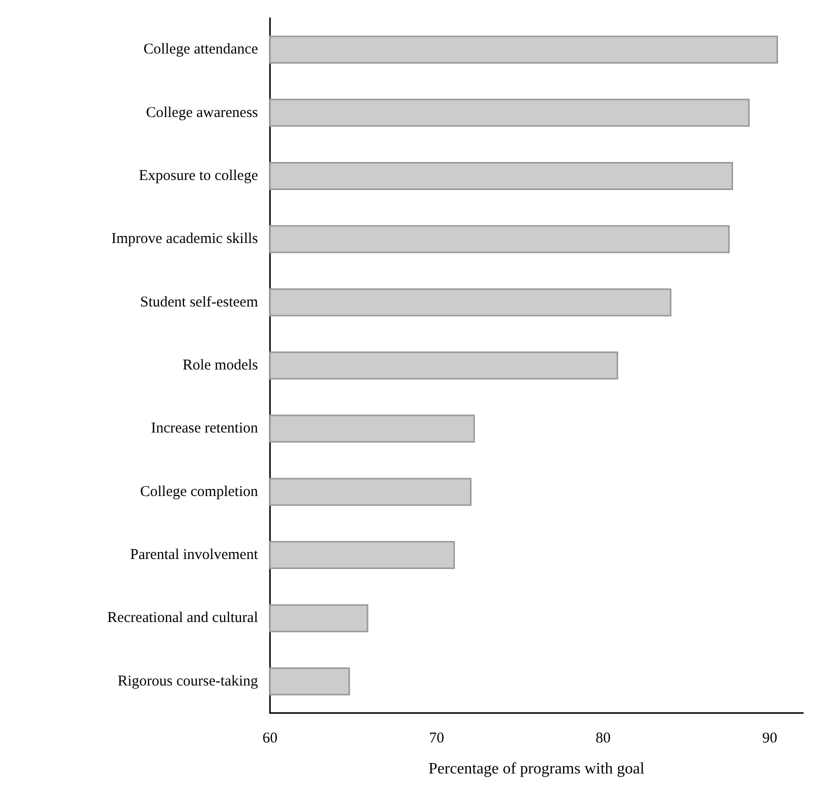  I want to click on x-axis-title: Percentage of programs with goal, so click(537, 769).